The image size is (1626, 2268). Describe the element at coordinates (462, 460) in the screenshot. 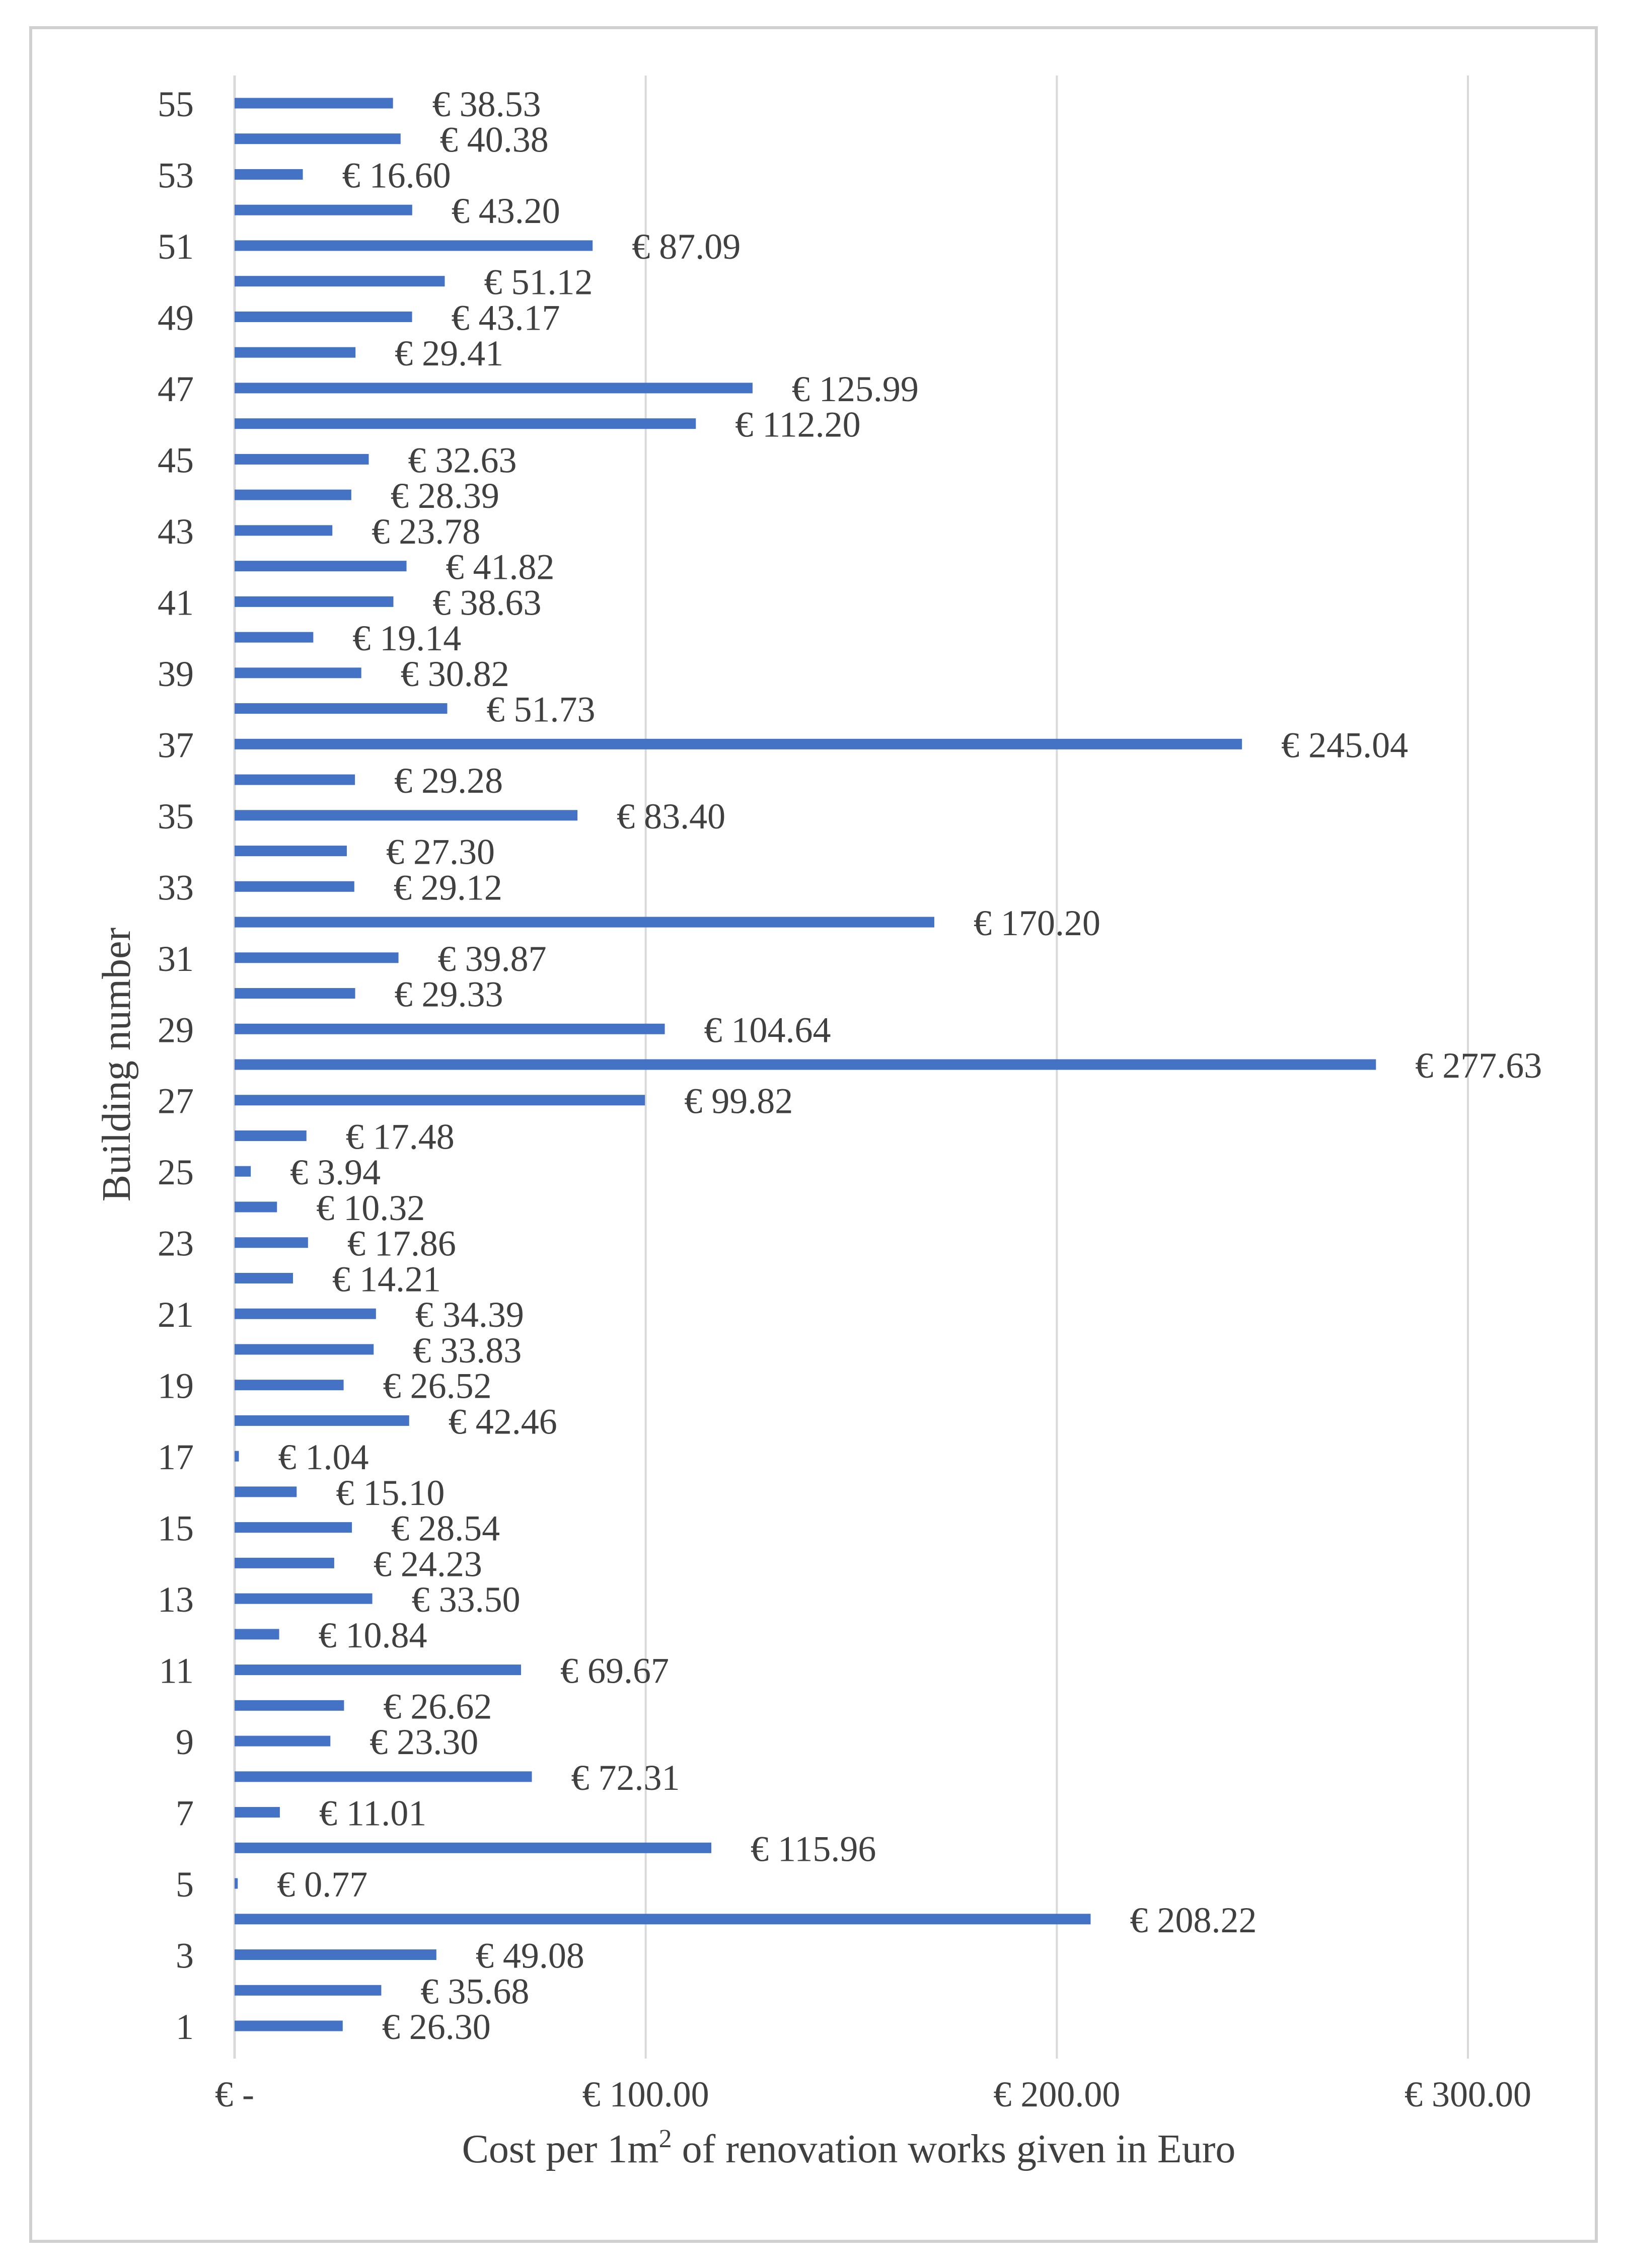

I see `data-label-building-45: € 32.63` at that location.